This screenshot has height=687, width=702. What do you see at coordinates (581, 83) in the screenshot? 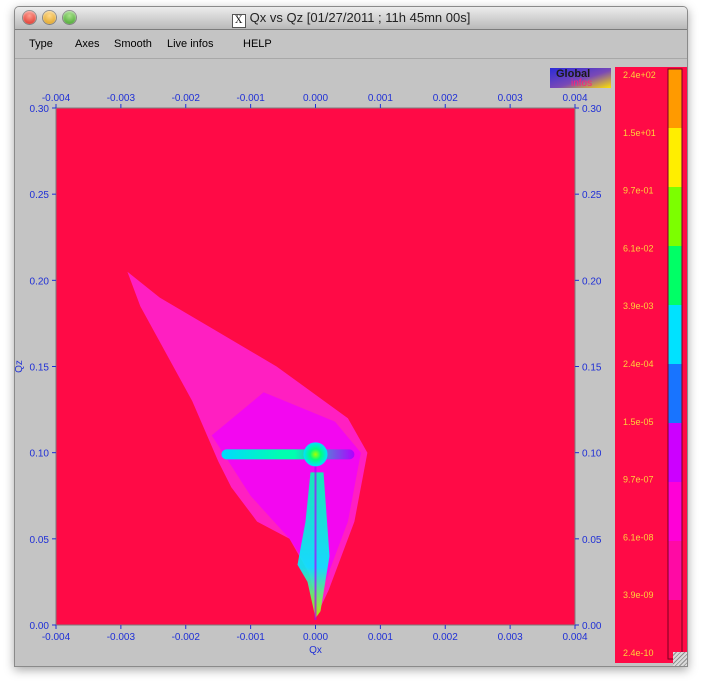
I see `badge-line-2: infos` at bounding box center [581, 83].